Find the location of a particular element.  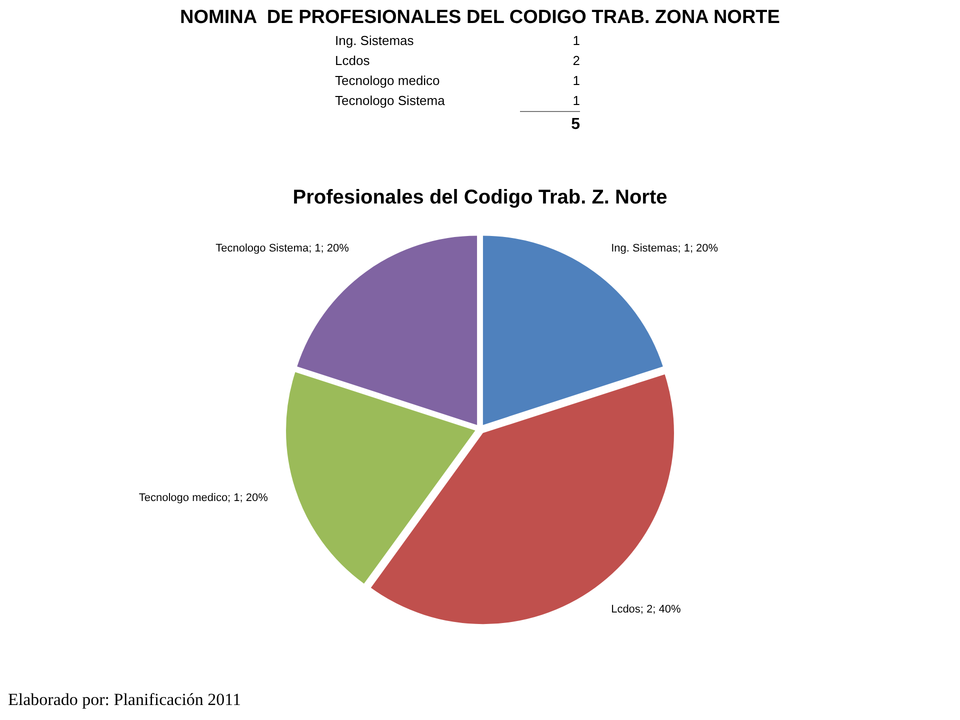

text: NOMINA DE PROFESIONALES DEL CODIGO TRAB. ZONA NORTE is located at coordinates (480, 18).